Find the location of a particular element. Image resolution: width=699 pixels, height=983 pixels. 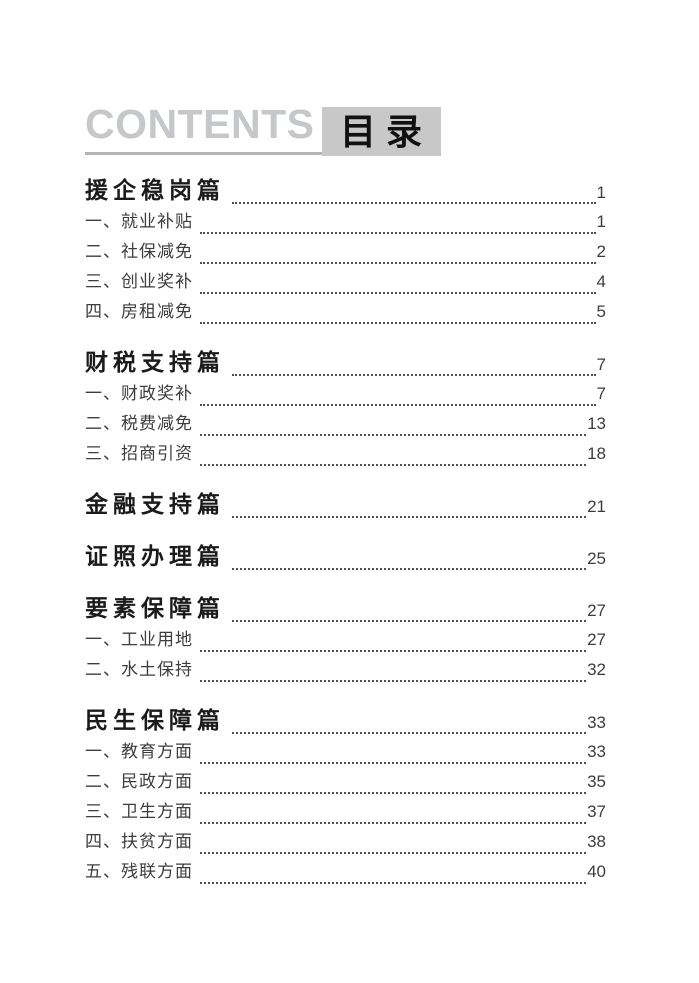

toc-item-label: 三、卫生方面 is located at coordinates (139, 811).